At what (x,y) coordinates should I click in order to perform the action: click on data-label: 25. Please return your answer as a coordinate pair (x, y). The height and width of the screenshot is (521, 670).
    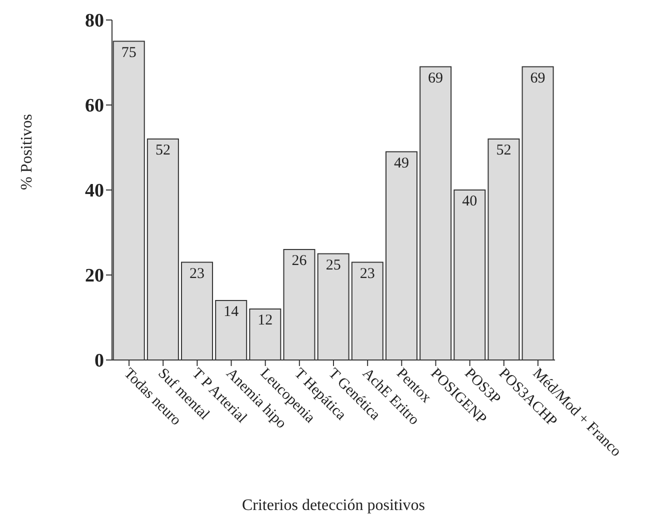
    Looking at the image, I should click on (333, 265).